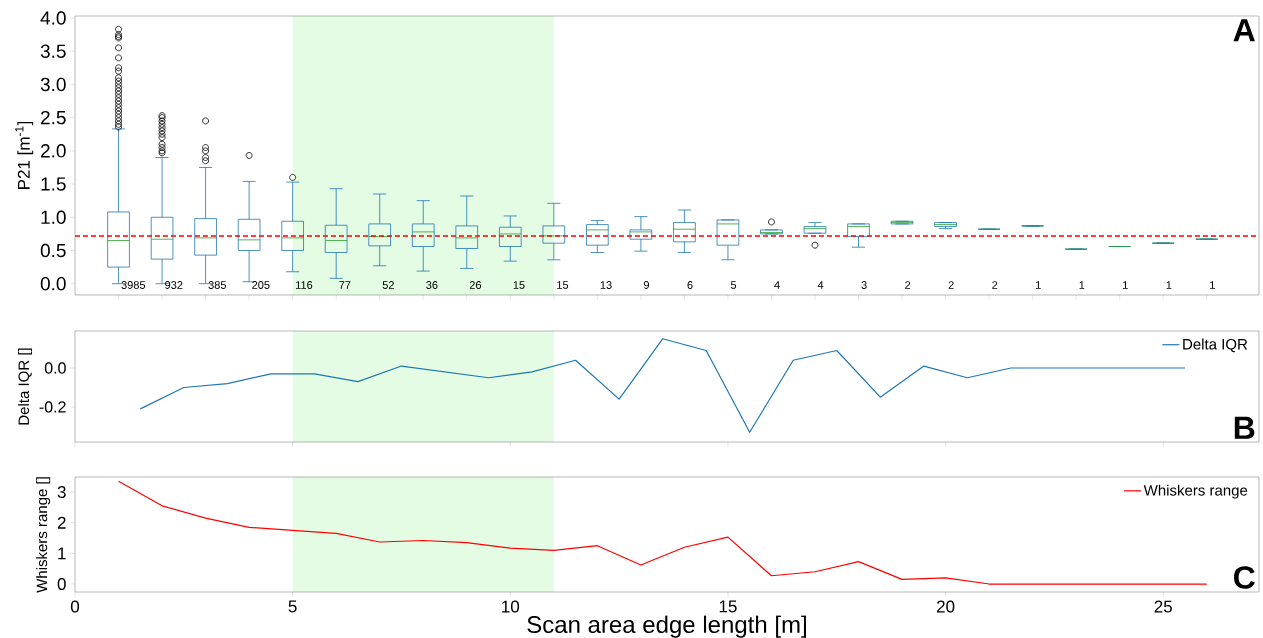 This screenshot has width=1263, height=638. What do you see at coordinates (945, 606) in the screenshot?
I see `x-tick-label: 20` at bounding box center [945, 606].